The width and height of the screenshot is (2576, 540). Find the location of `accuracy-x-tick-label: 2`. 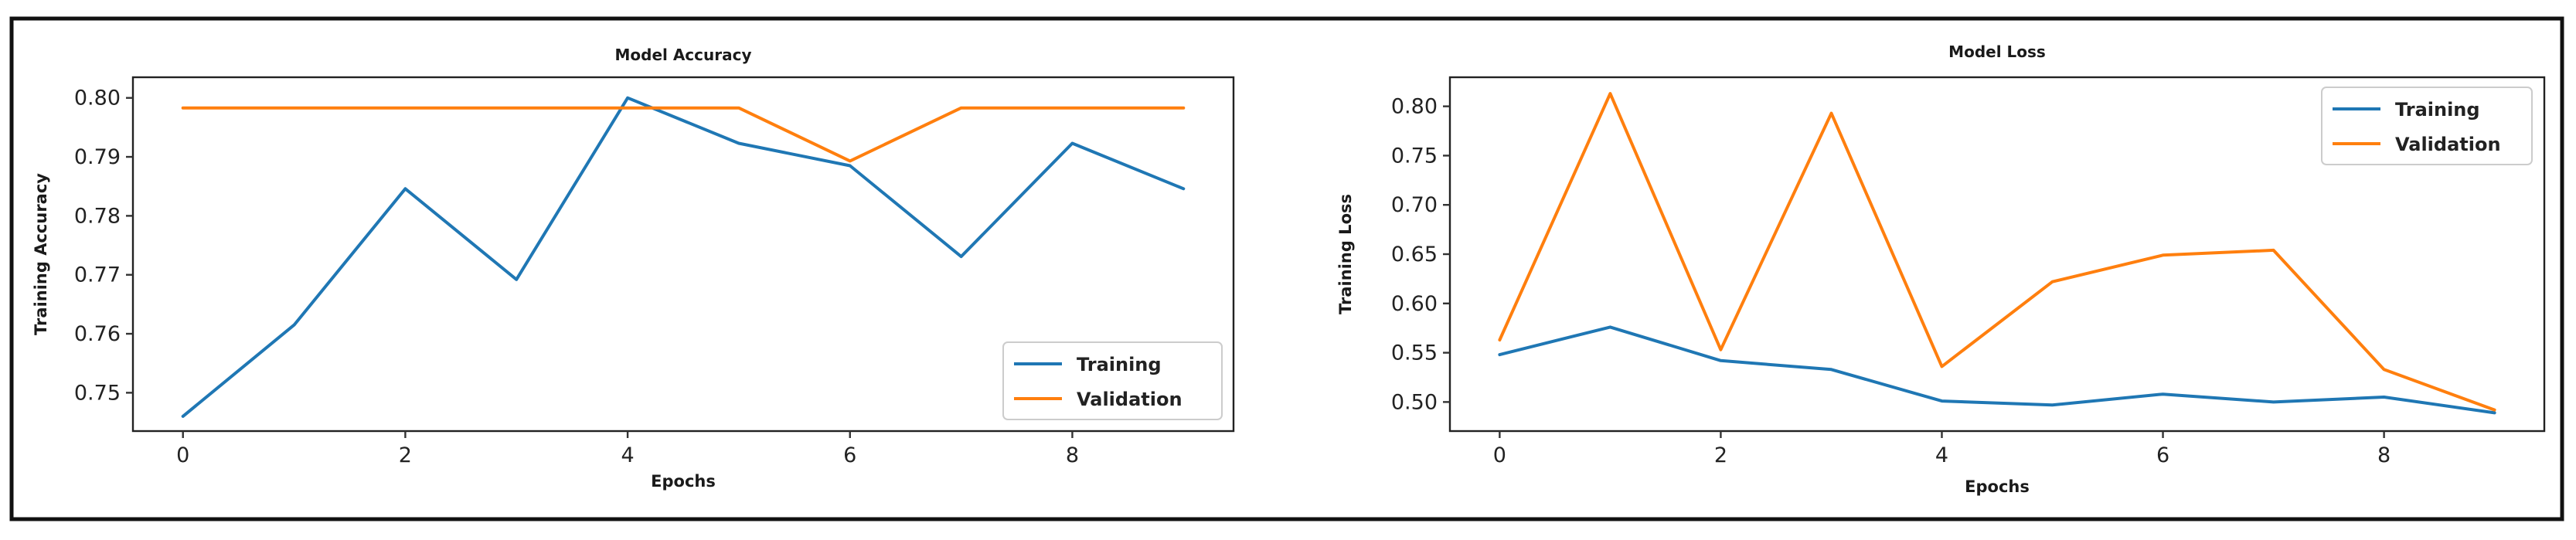

accuracy-x-tick-label: 2 is located at coordinates (405, 455).